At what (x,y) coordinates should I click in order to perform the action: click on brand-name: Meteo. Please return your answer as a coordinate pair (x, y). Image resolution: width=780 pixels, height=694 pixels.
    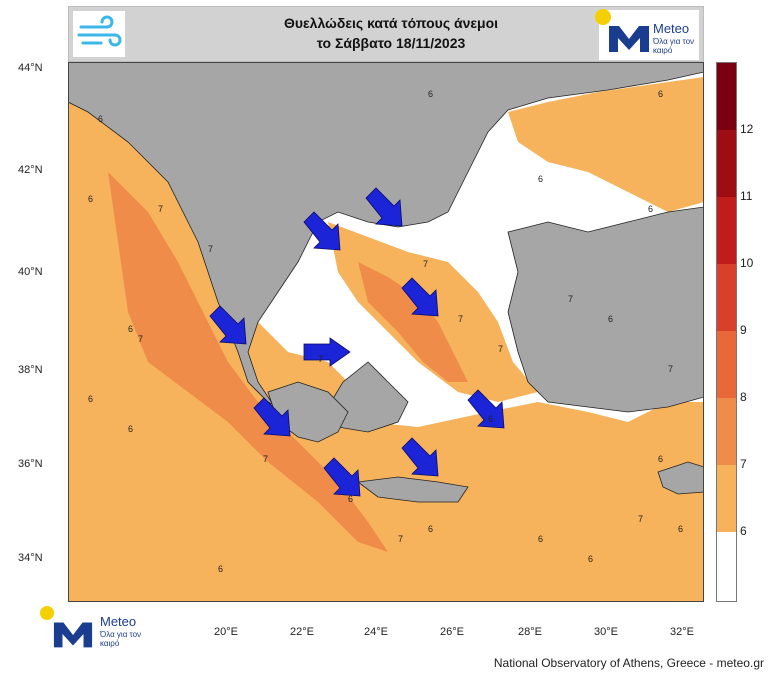
    Looking at the image, I should click on (671, 28).